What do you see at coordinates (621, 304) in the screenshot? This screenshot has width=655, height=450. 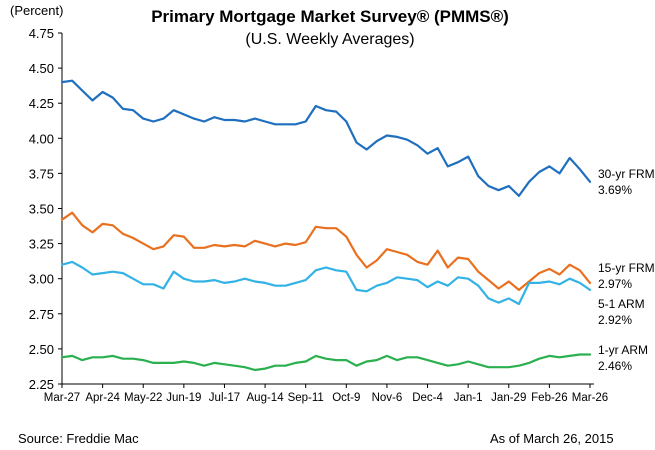 I see `series-name-label: 5-1 ARM` at bounding box center [621, 304].